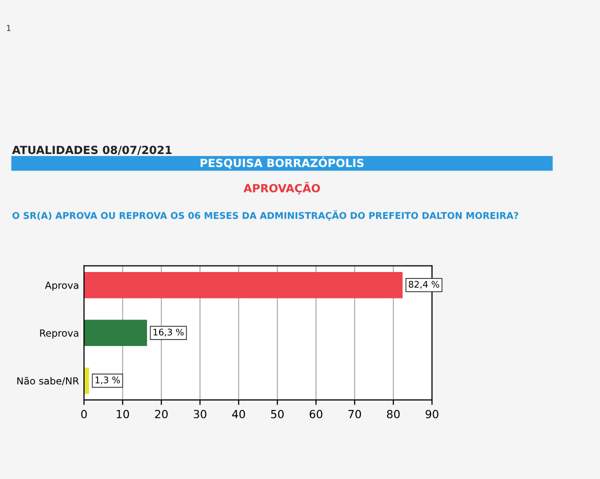  What do you see at coordinates (48, 381) in the screenshot?
I see `y-tick-label: Não sabe/NR` at bounding box center [48, 381].